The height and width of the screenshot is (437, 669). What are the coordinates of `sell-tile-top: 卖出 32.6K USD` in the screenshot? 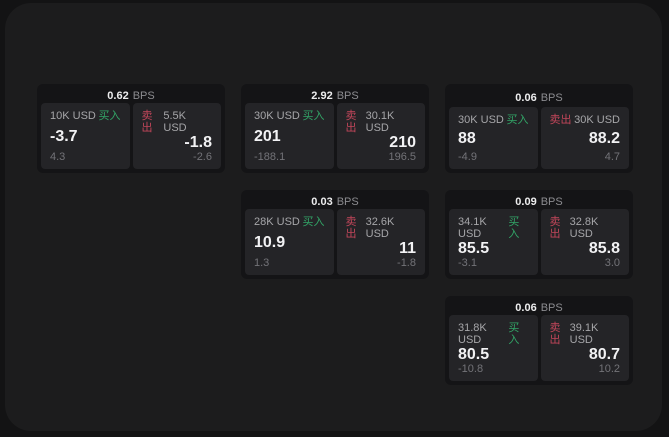 It's located at (381, 228).